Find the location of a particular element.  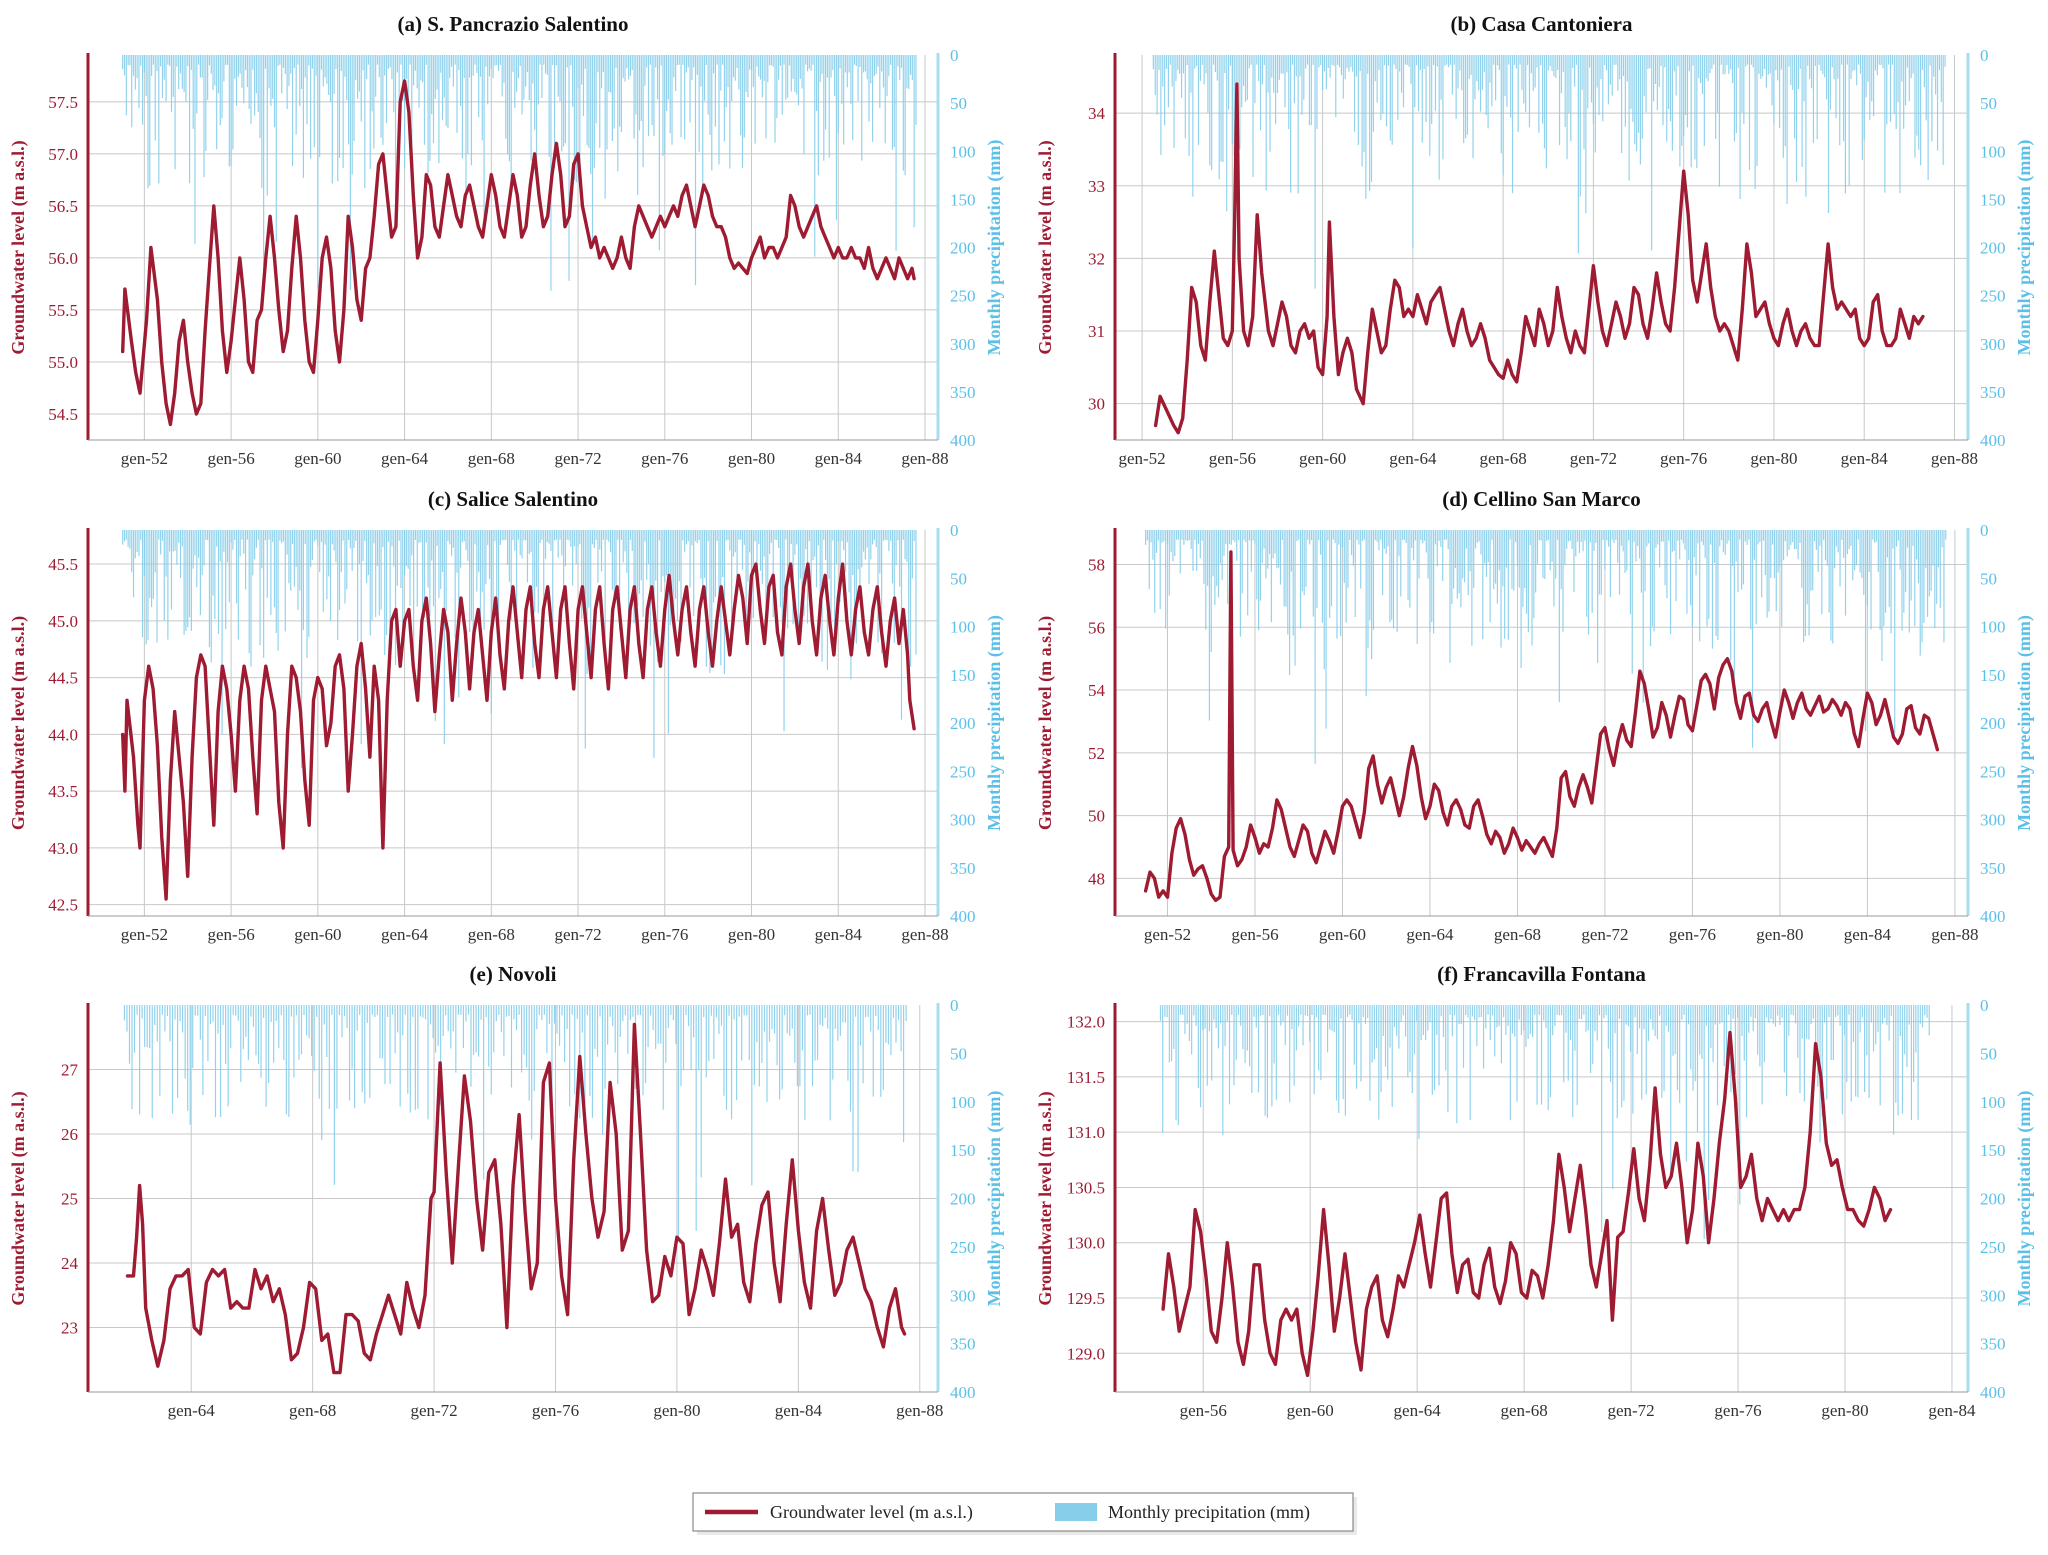

gridlines is located at coordinates (513, 247).